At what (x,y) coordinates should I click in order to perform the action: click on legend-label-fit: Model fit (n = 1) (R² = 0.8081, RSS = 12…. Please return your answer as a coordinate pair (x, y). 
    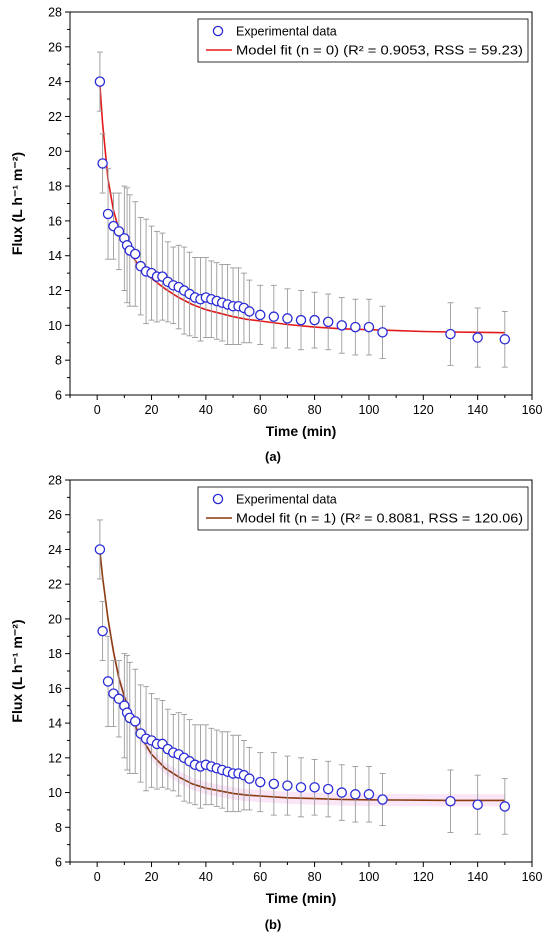
    Looking at the image, I should click on (379, 519).